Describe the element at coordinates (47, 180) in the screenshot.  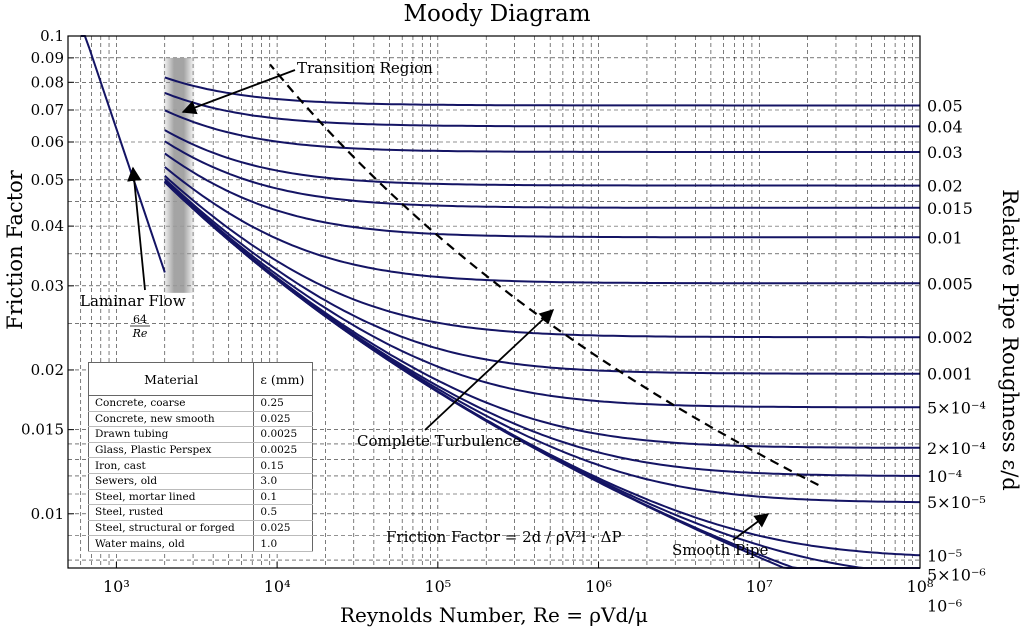
I see `y-tick-label: 0.05` at that location.